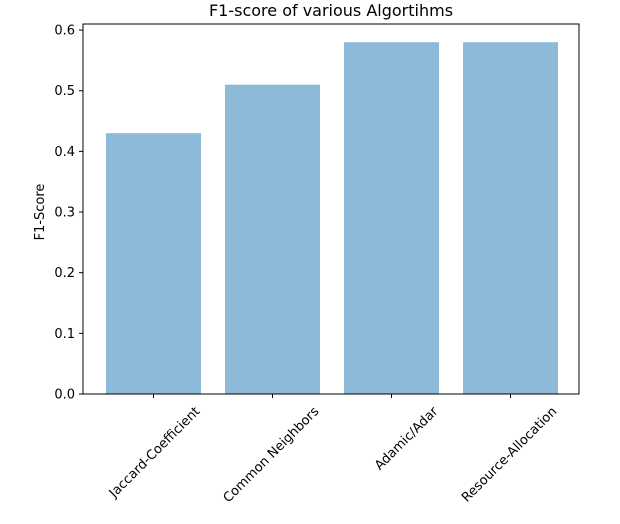  What do you see at coordinates (64, 334) in the screenshot?
I see `y-tick-label: 0.1` at bounding box center [64, 334].